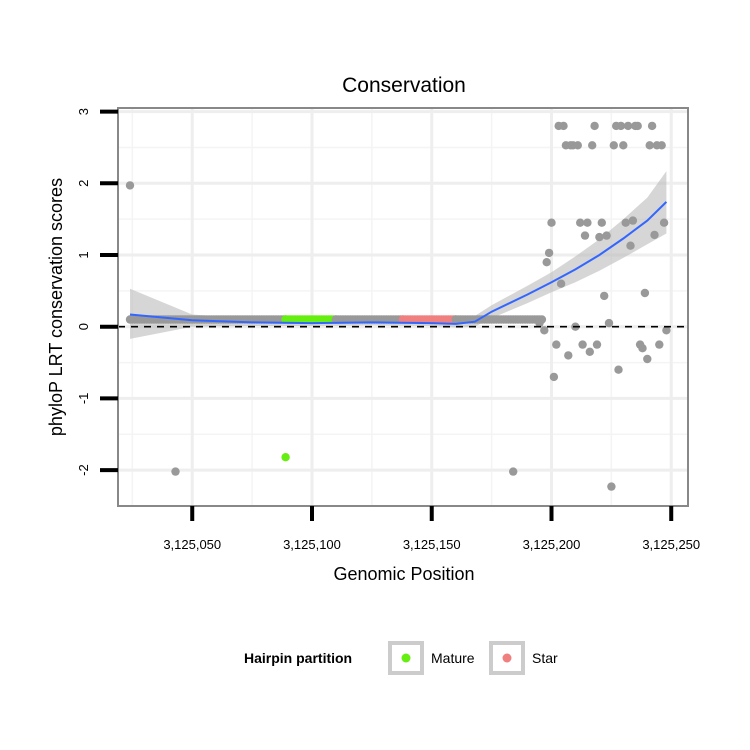  I want to click on legend-key-mature-dot, so click(406, 658).